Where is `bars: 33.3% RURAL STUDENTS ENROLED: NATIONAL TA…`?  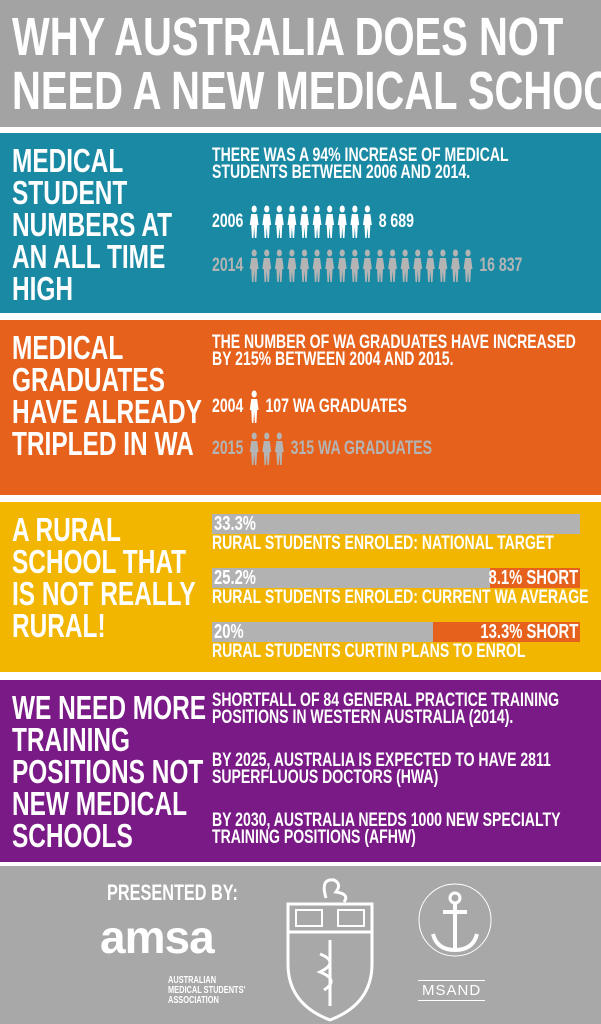
bars: 33.3% RURAL STUDENTS ENROLED: NATIONAL TA… is located at coordinates (400, 588).